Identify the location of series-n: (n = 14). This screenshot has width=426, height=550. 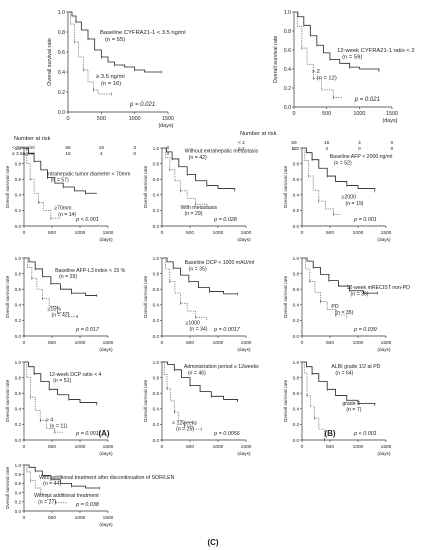
(67, 215).